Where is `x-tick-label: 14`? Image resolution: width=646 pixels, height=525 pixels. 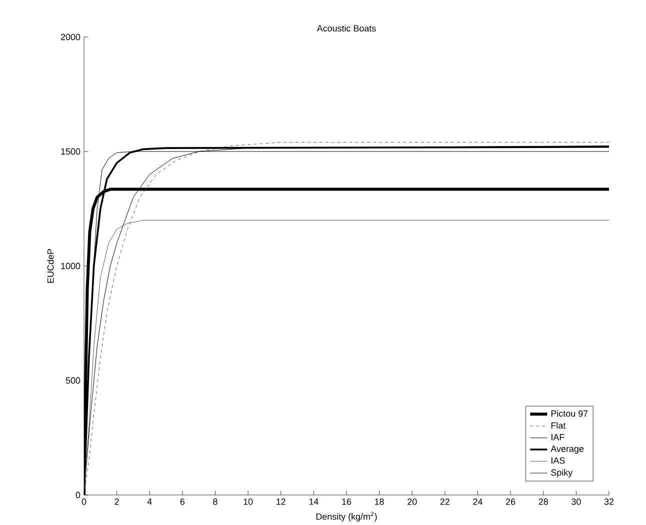 x-tick-label: 14 is located at coordinates (313, 501).